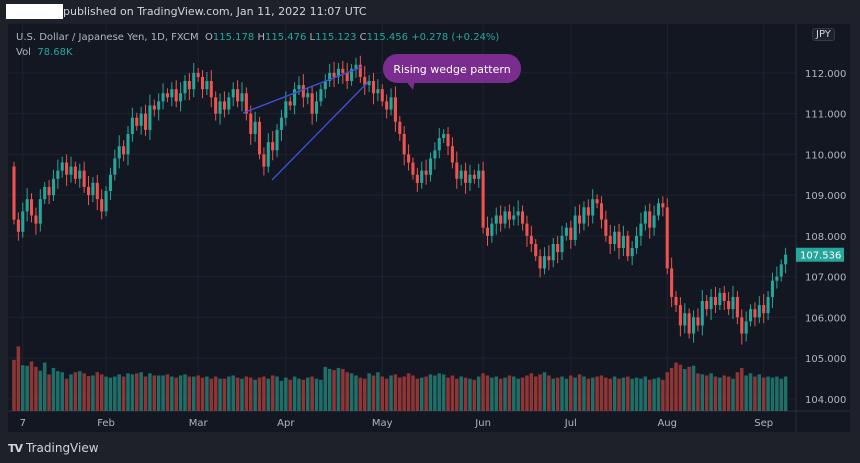  What do you see at coordinates (455, 37) in the screenshot?
I see `change-value: +0.278 (+0.24%)` at bounding box center [455, 37].